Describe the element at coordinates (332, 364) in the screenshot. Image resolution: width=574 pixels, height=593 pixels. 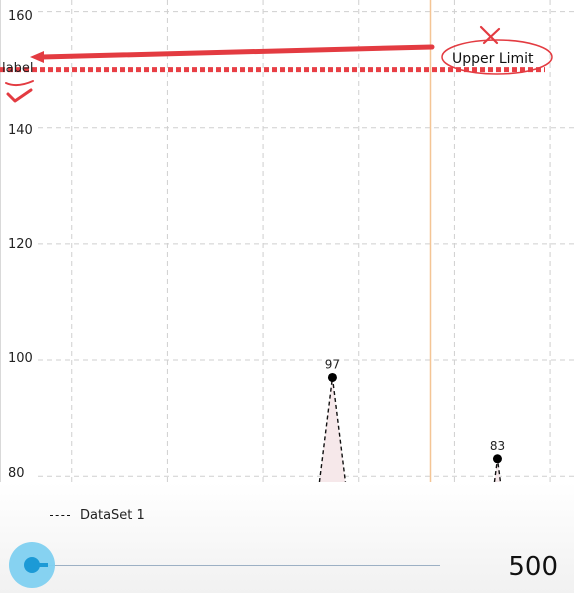
I see `data-point-label: 97` at that location.